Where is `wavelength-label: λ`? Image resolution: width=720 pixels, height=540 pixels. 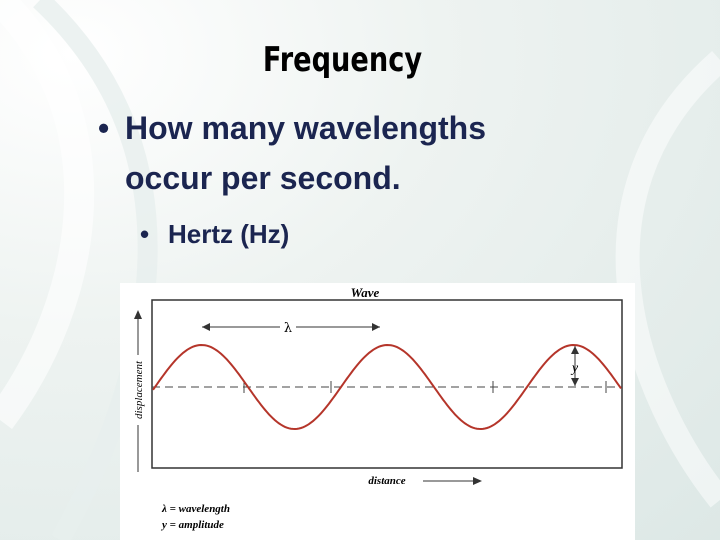 wavelength-label: λ is located at coordinates (288, 328).